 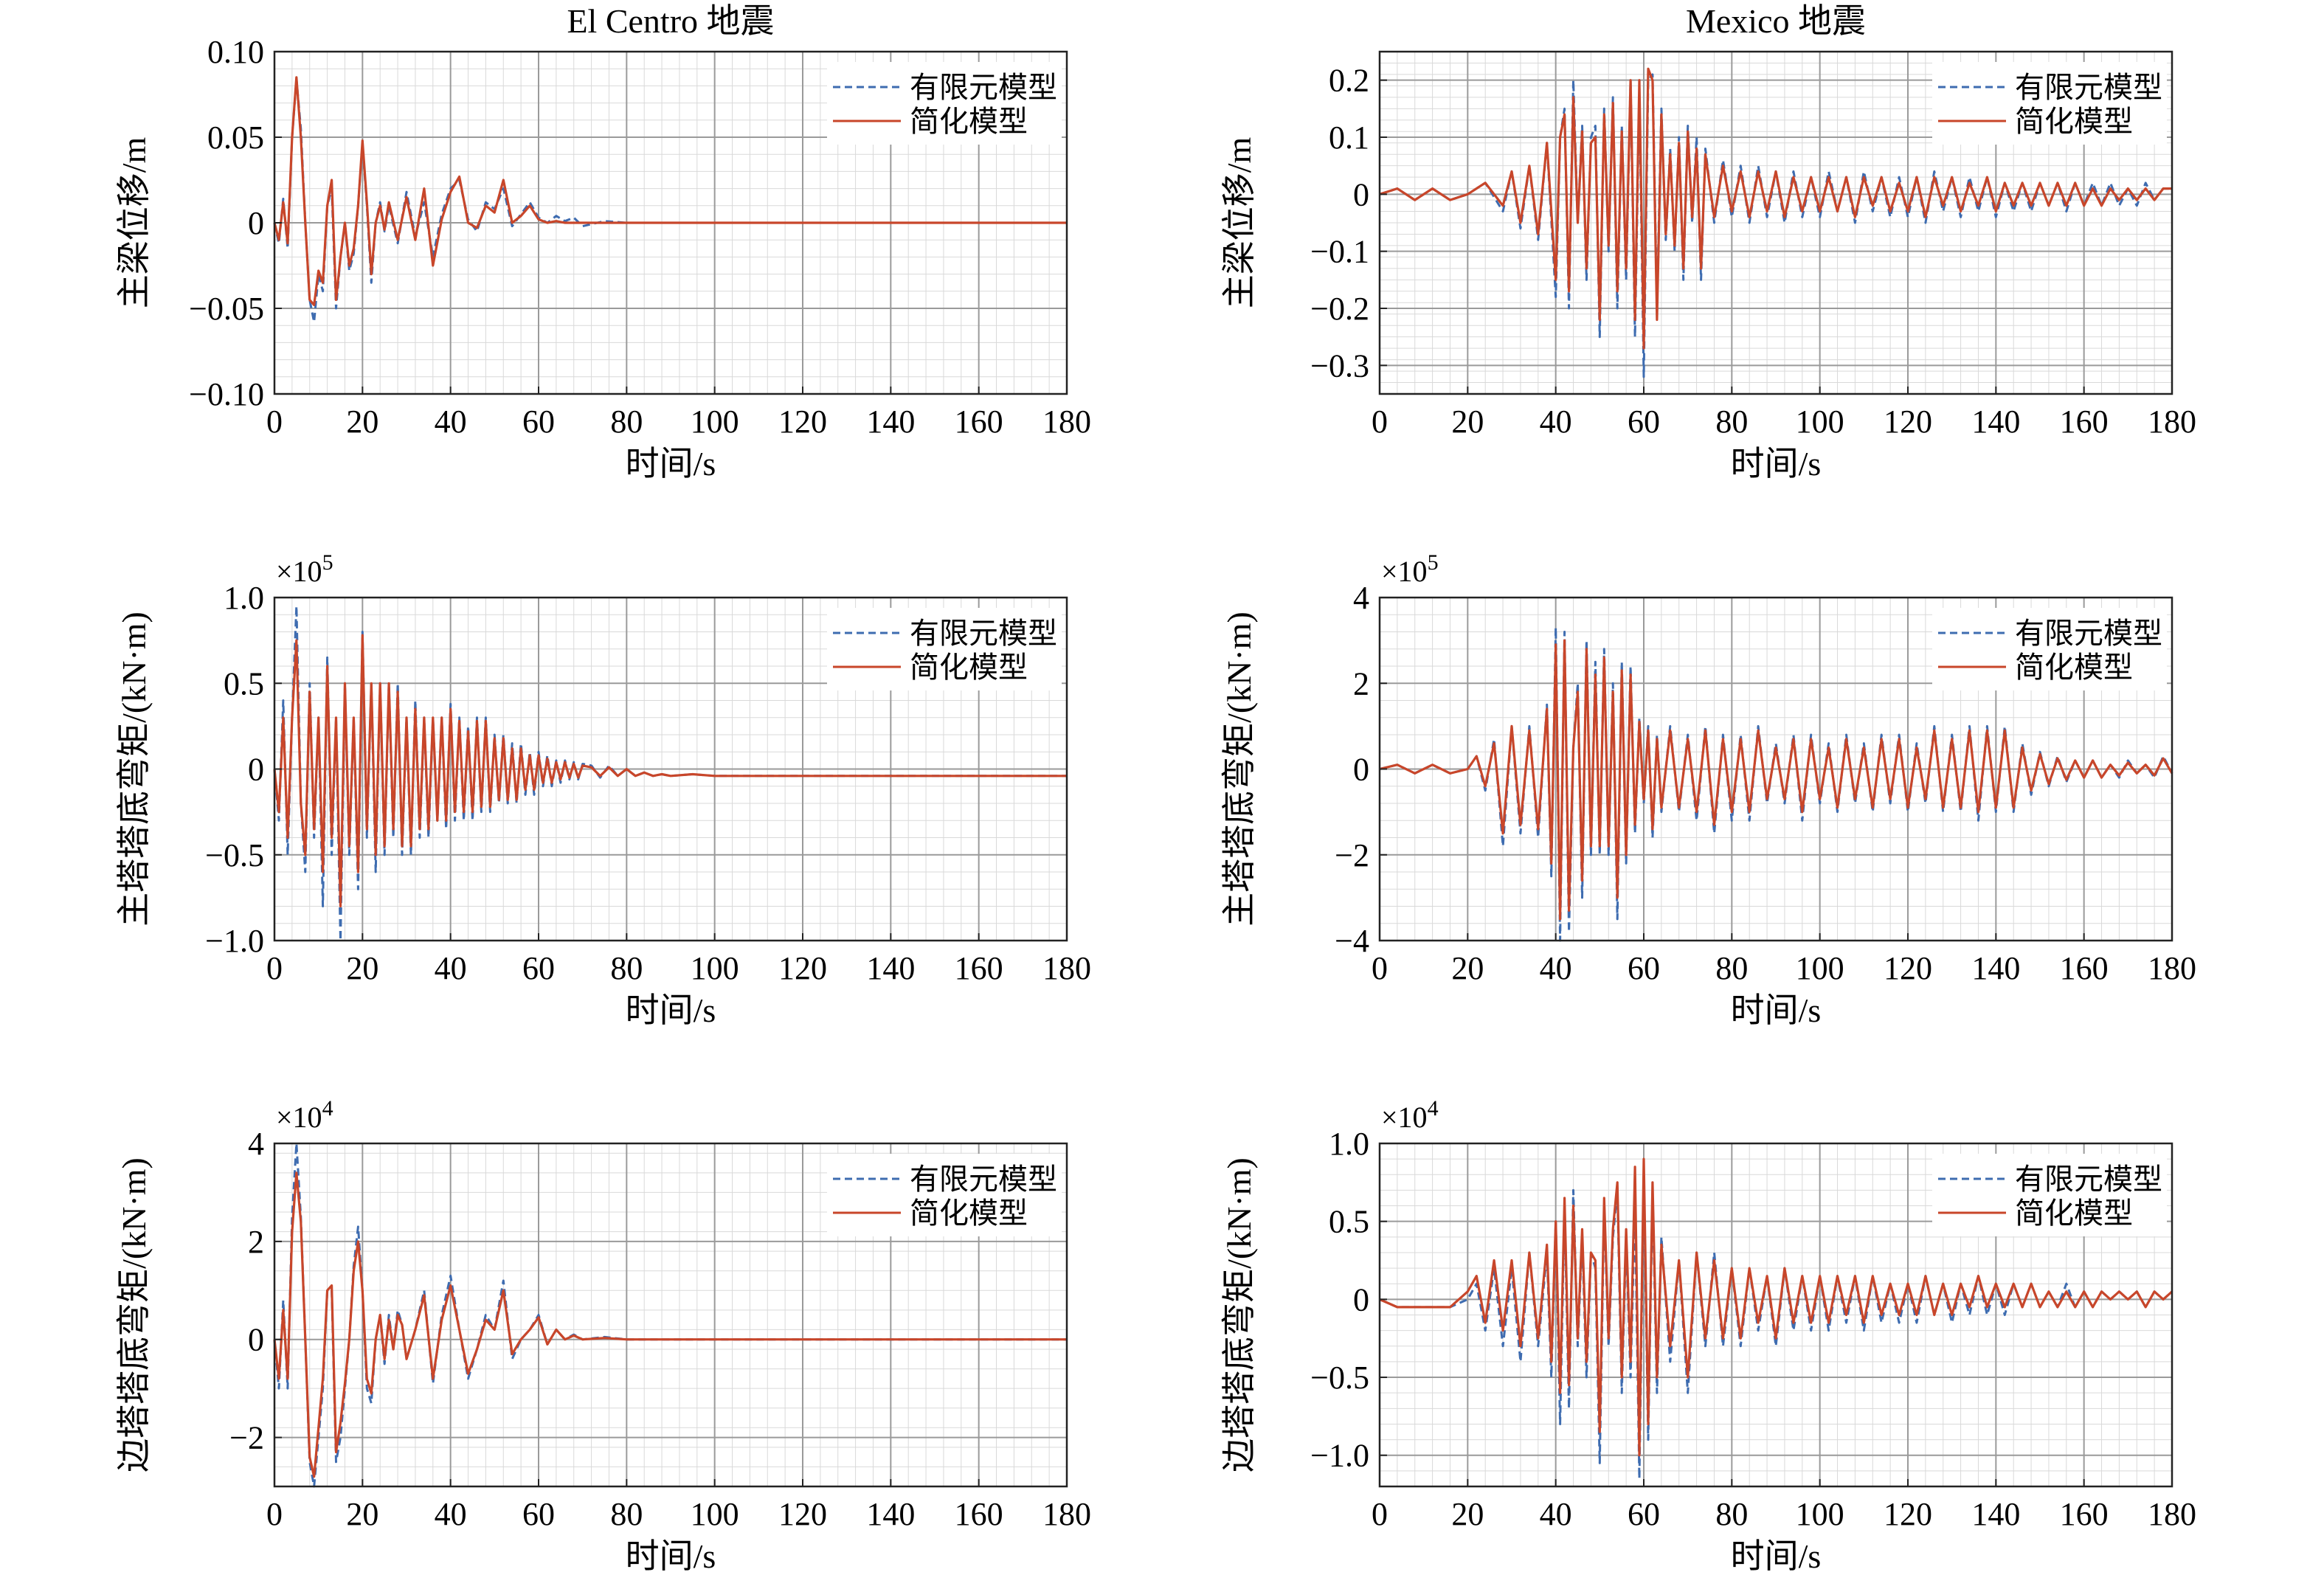 I want to click on y-tick-label: −0.05, so click(x=226, y=309).